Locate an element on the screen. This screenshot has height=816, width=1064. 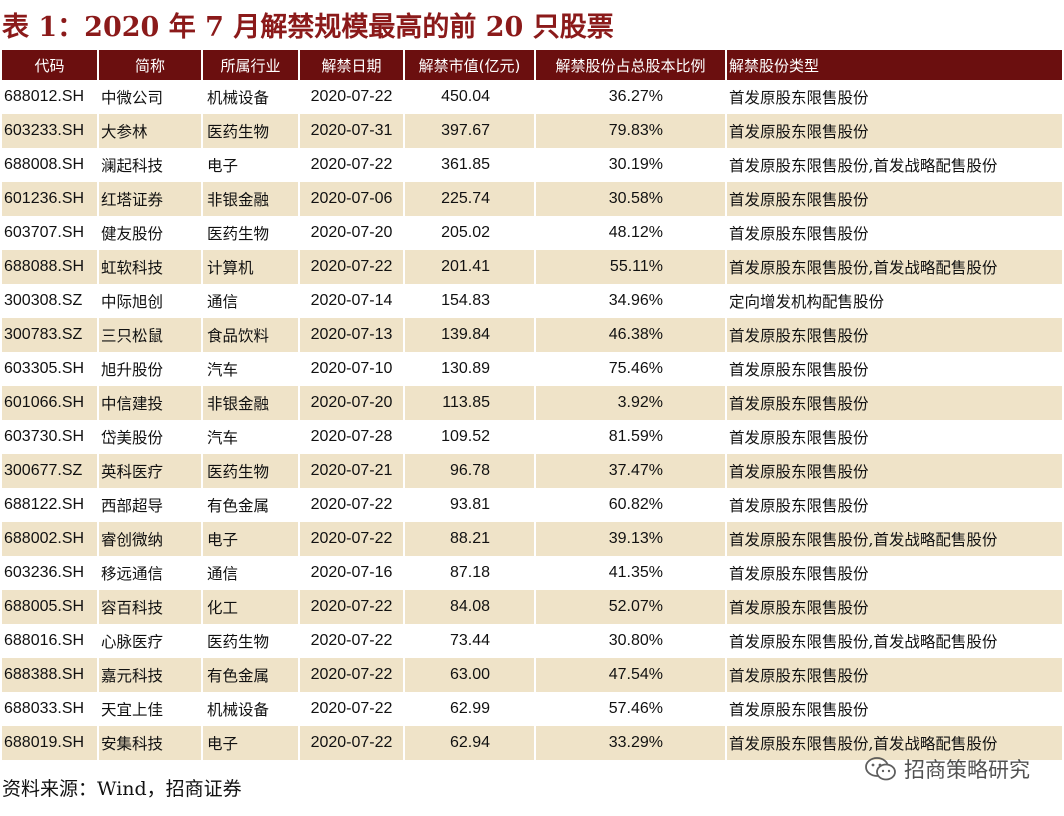
cell-ratio: 57.46% is located at coordinates (631, 709).